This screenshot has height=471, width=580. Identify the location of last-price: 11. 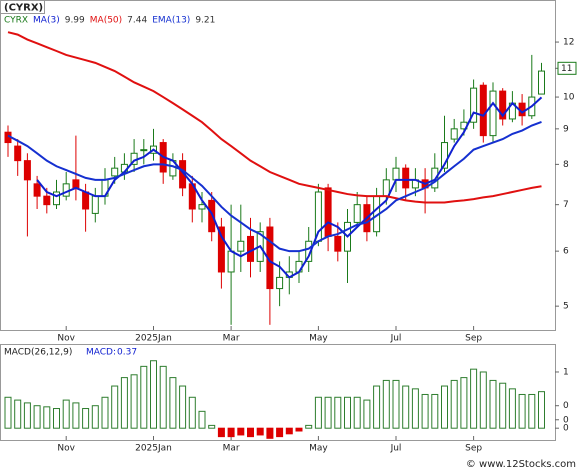
(566, 69).